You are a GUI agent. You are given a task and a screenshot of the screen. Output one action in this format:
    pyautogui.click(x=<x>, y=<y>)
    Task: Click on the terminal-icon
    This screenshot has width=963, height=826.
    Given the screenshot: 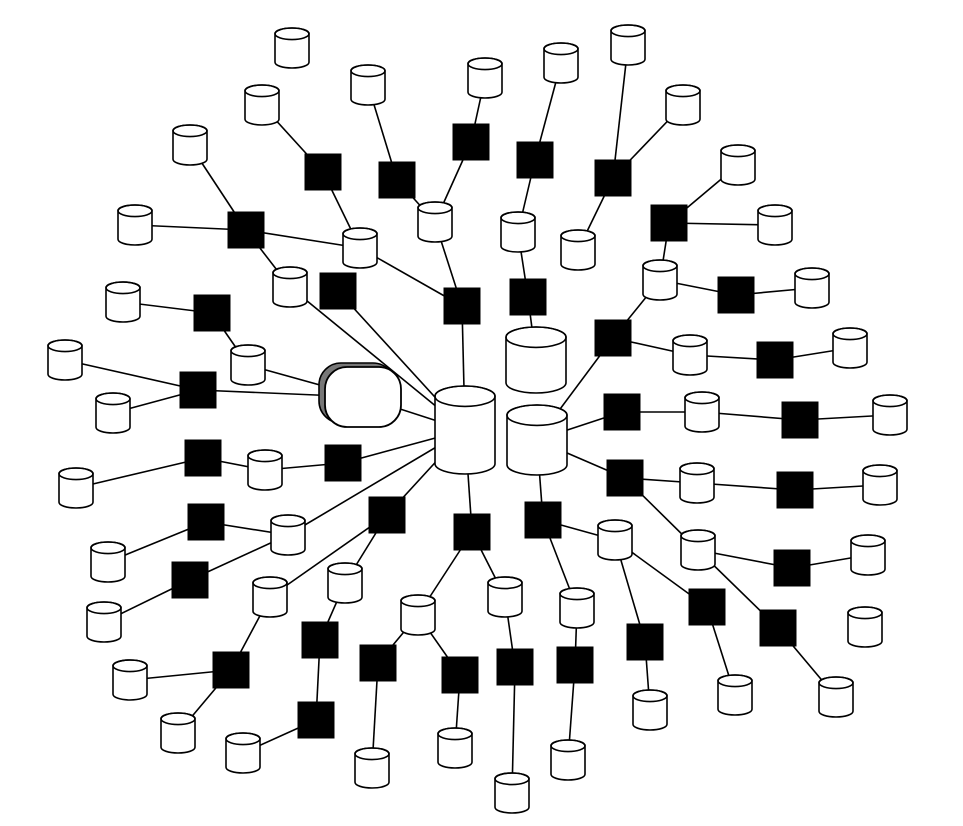 What is the action you would take?
    pyautogui.click(x=360, y=395)
    